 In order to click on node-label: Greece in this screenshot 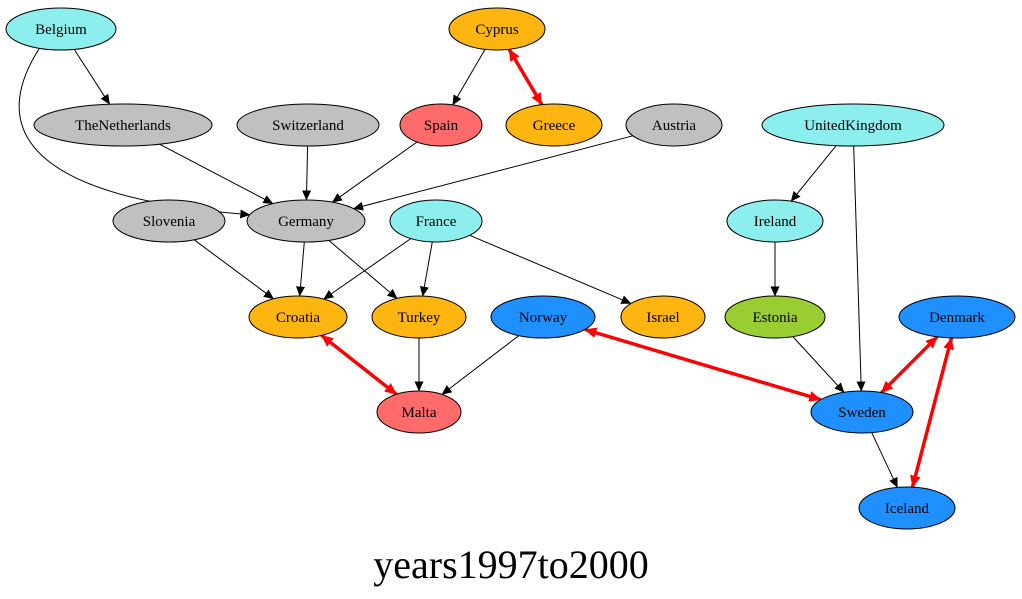, I will do `click(554, 126)`.